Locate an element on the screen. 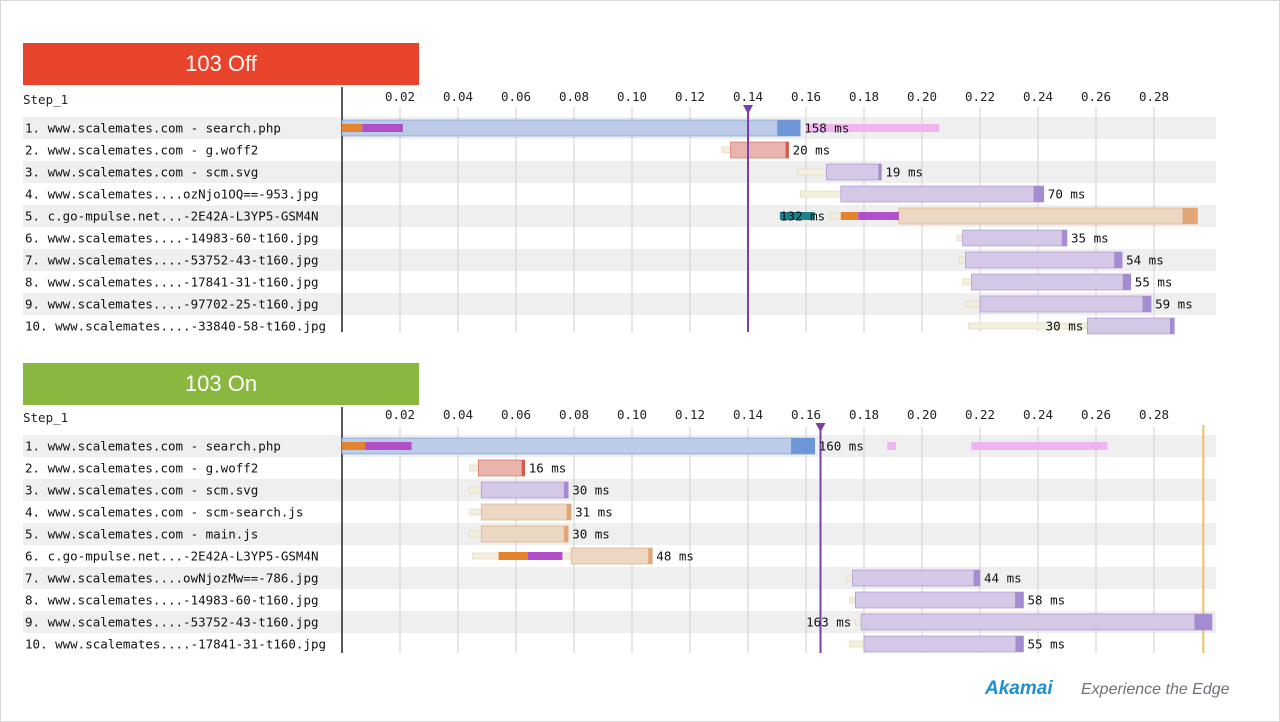 Image resolution: width=1280 pixels, height=722 pixels. duration-label: 132 ms is located at coordinates (802, 216).